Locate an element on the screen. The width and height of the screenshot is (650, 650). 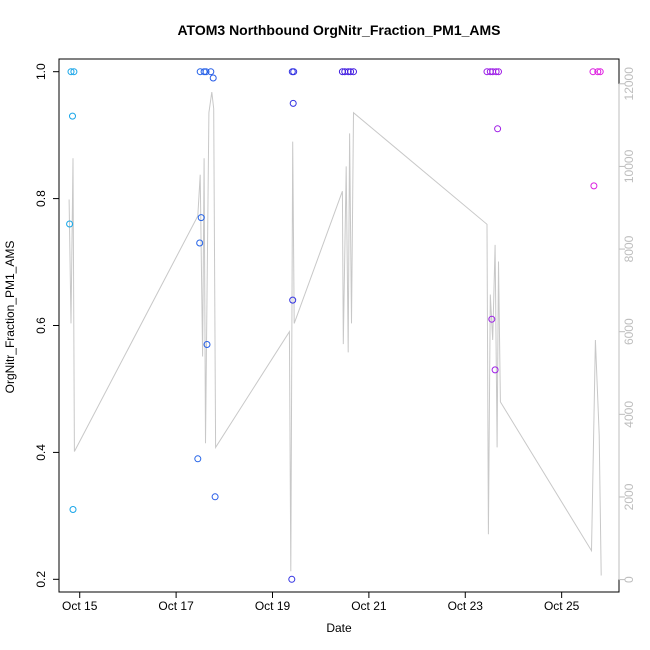
y-tick-label: 1.0 is located at coordinates (41, 71).